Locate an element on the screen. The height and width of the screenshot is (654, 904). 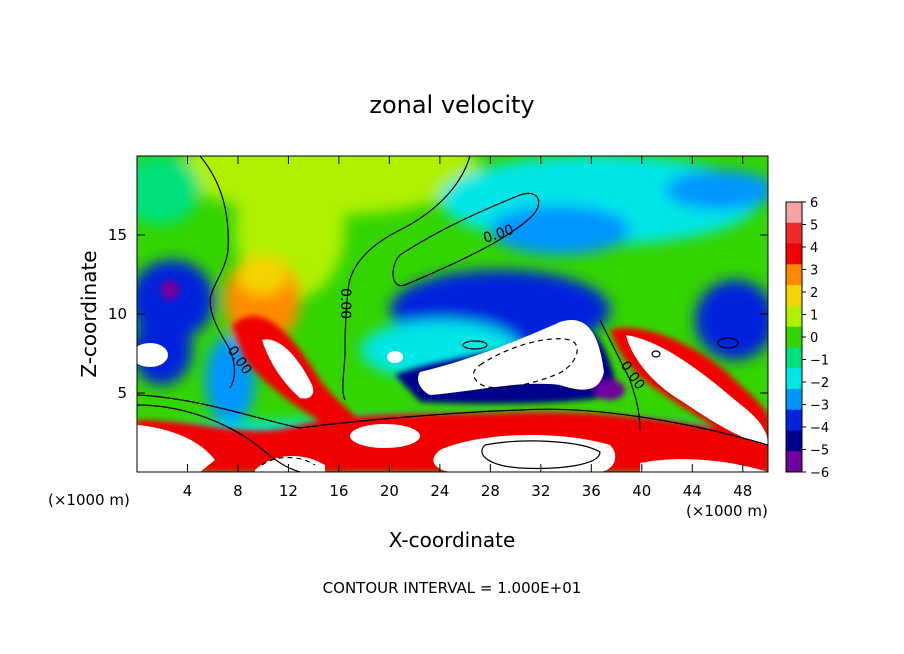
zero-contour-left is located at coordinates (217, 272).